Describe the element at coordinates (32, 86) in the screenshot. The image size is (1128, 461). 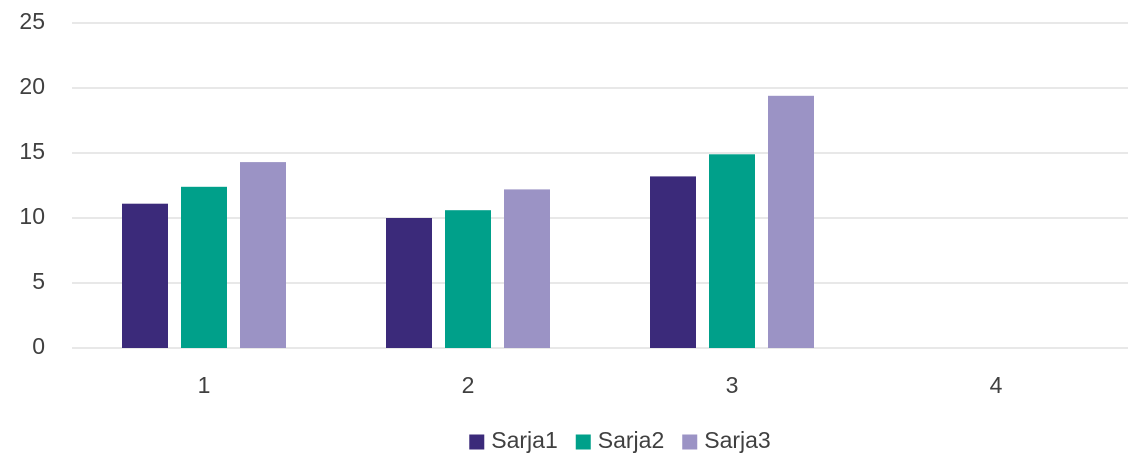
I see `y-tick-label: 20` at that location.